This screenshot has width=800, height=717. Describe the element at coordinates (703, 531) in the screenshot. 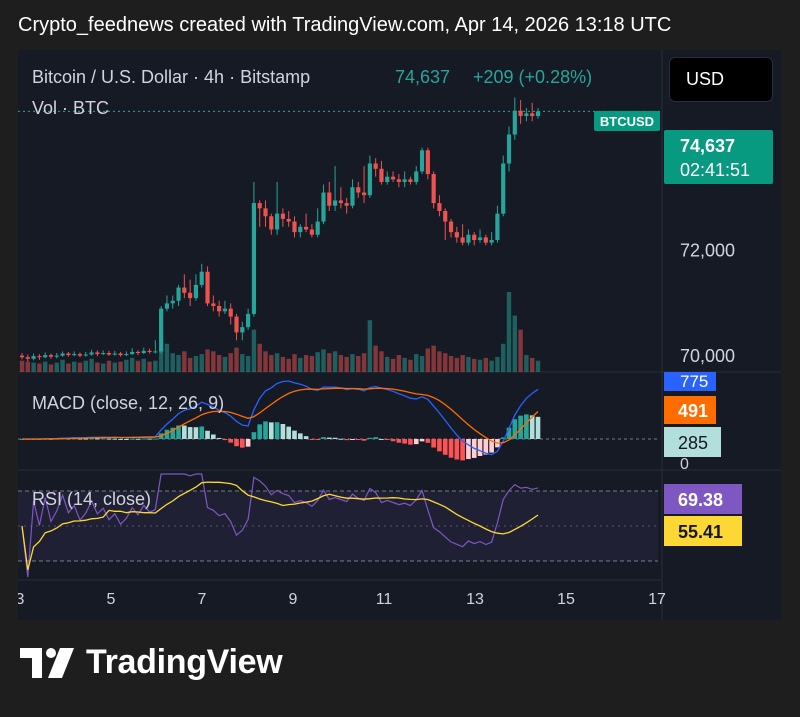

I see `rsi-ma-badge` at that location.